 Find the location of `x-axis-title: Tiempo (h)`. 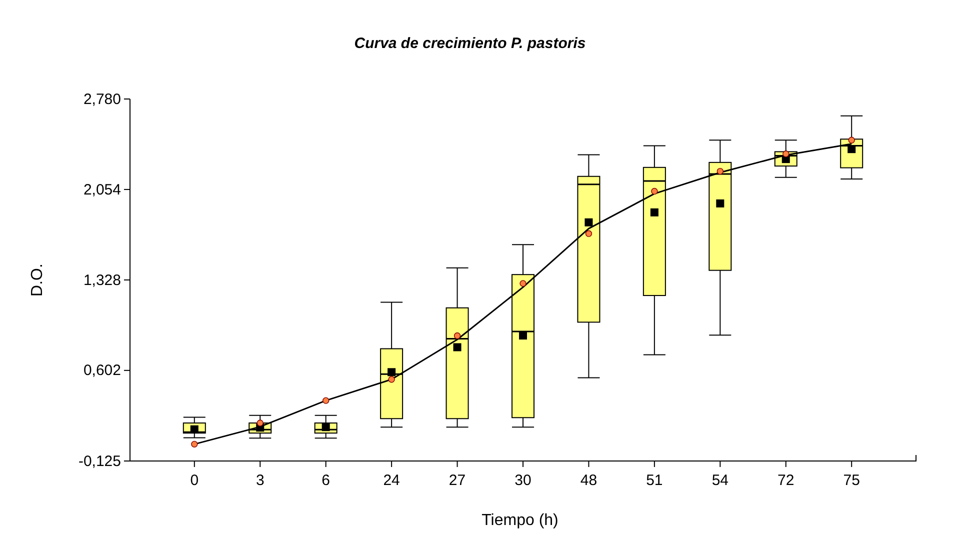

x-axis-title: Tiempo (h) is located at coordinates (520, 520).